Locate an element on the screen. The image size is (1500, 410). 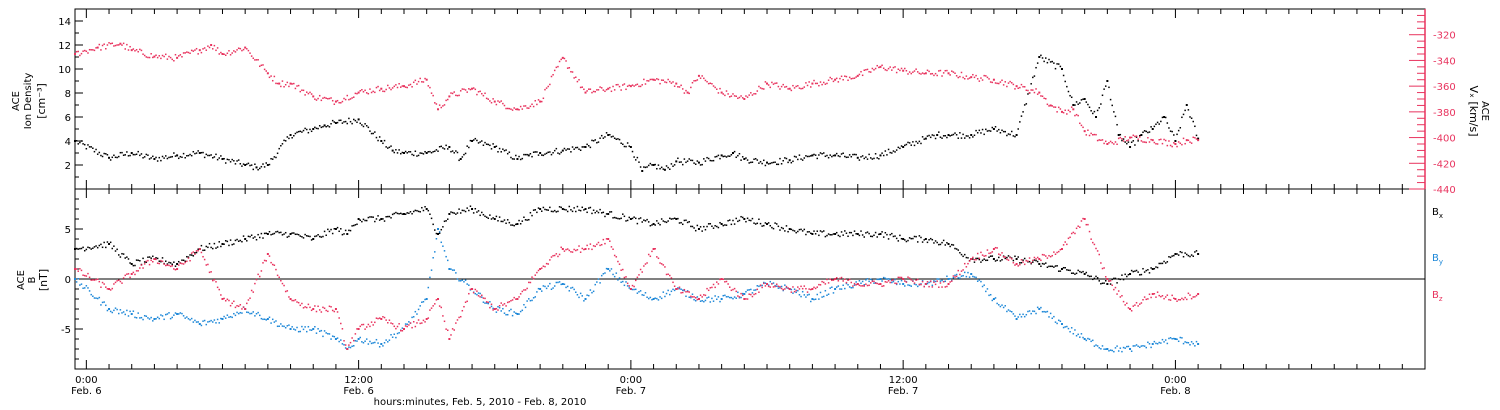
vx-tick-label: -400 is located at coordinates (1444, 139).